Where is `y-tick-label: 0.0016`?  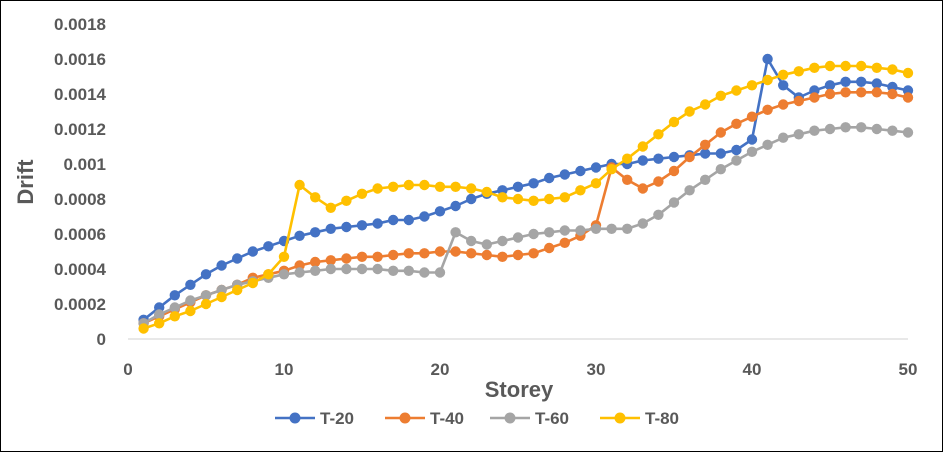 y-tick-label: 0.0016 is located at coordinates (80, 59).